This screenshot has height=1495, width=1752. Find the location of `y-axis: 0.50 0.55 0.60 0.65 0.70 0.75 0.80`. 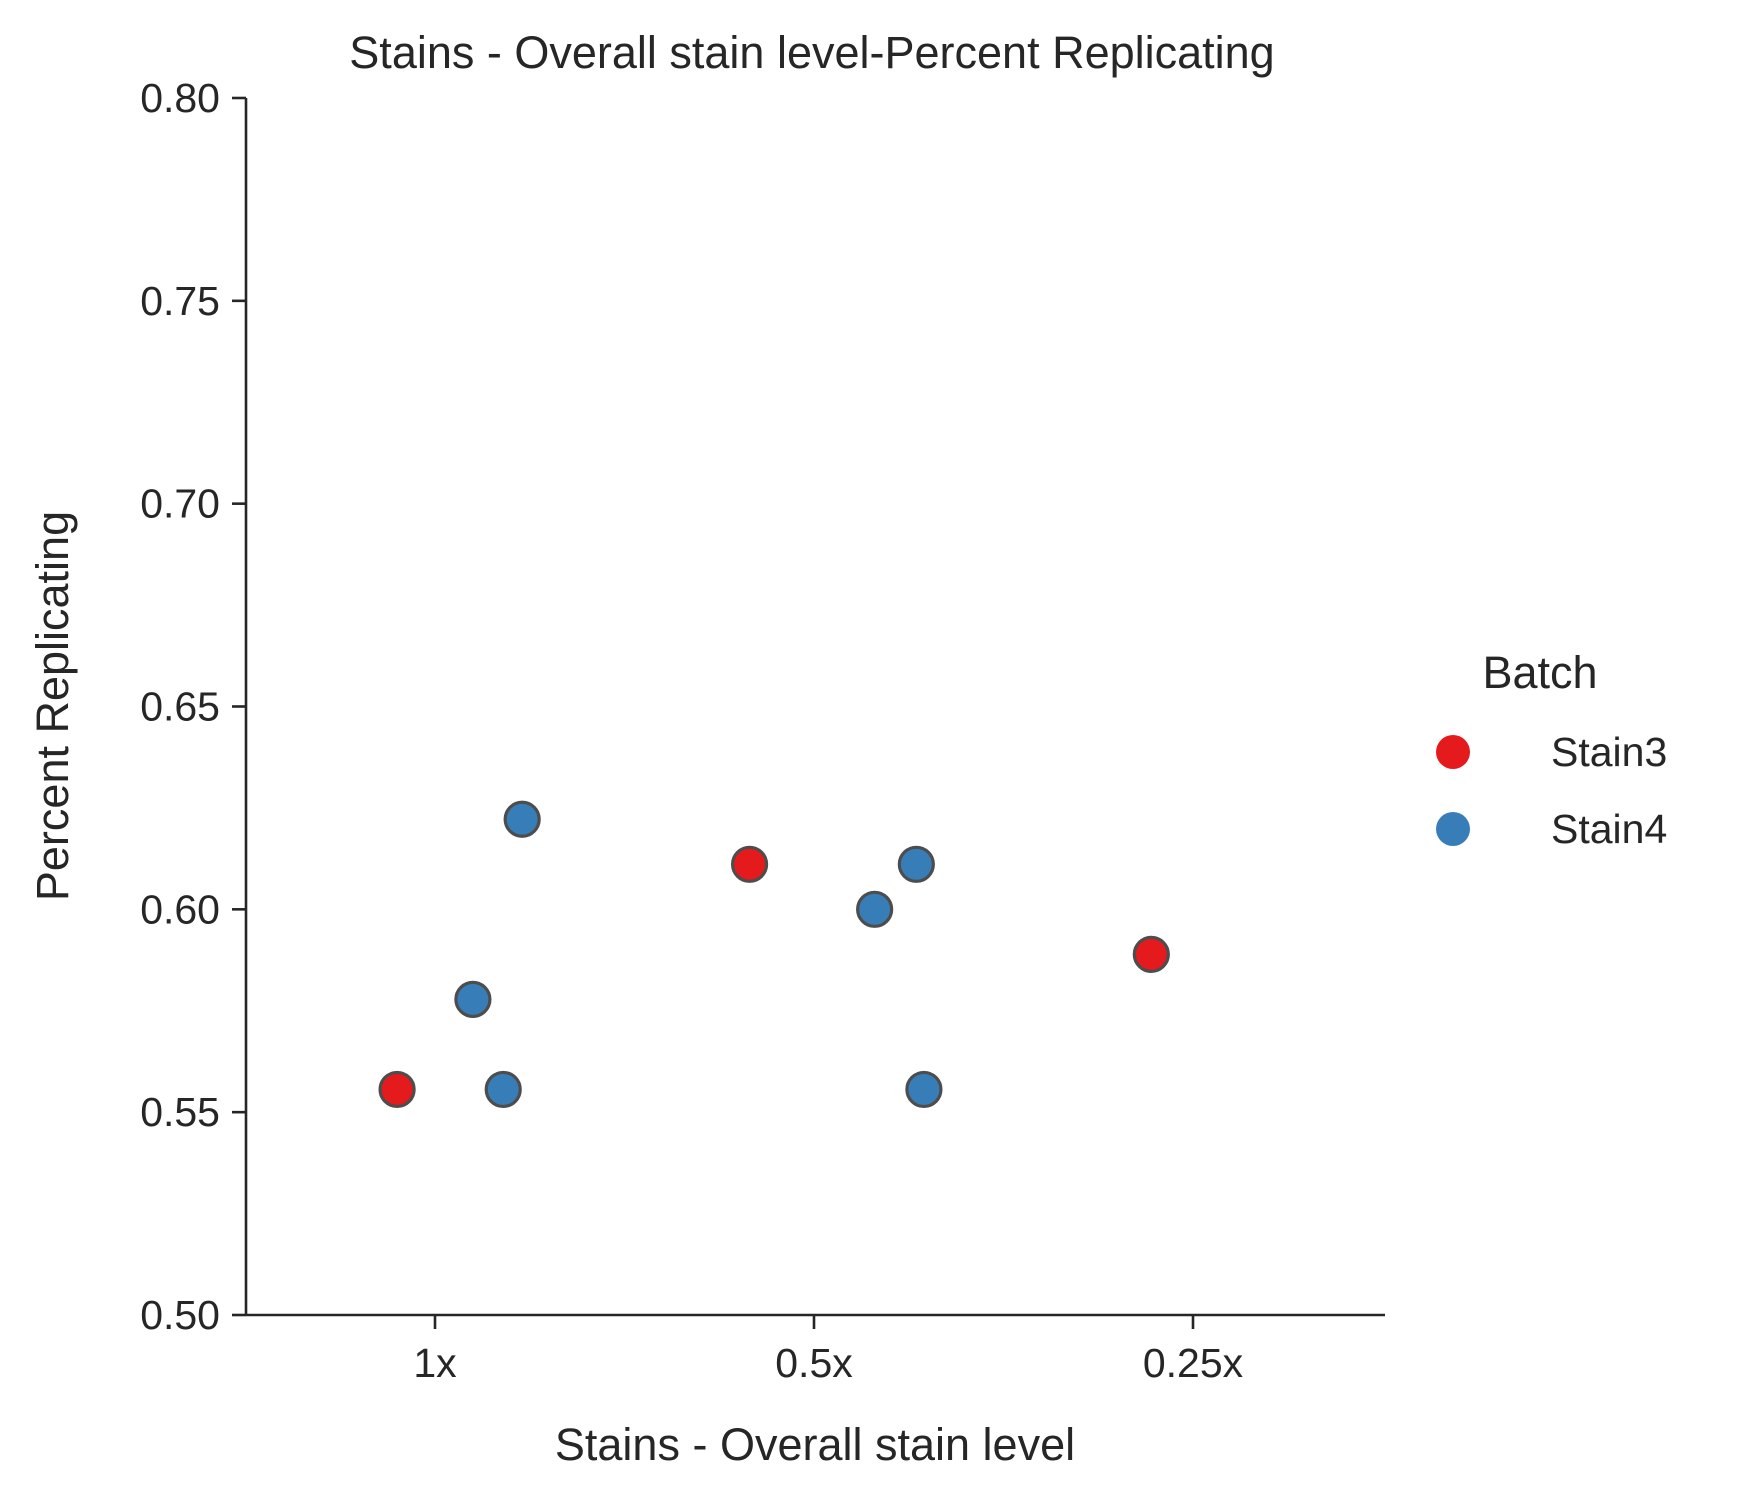

y-axis: 0.50 0.55 0.60 0.65 0.70 0.75 0.80 is located at coordinates (194, 706).